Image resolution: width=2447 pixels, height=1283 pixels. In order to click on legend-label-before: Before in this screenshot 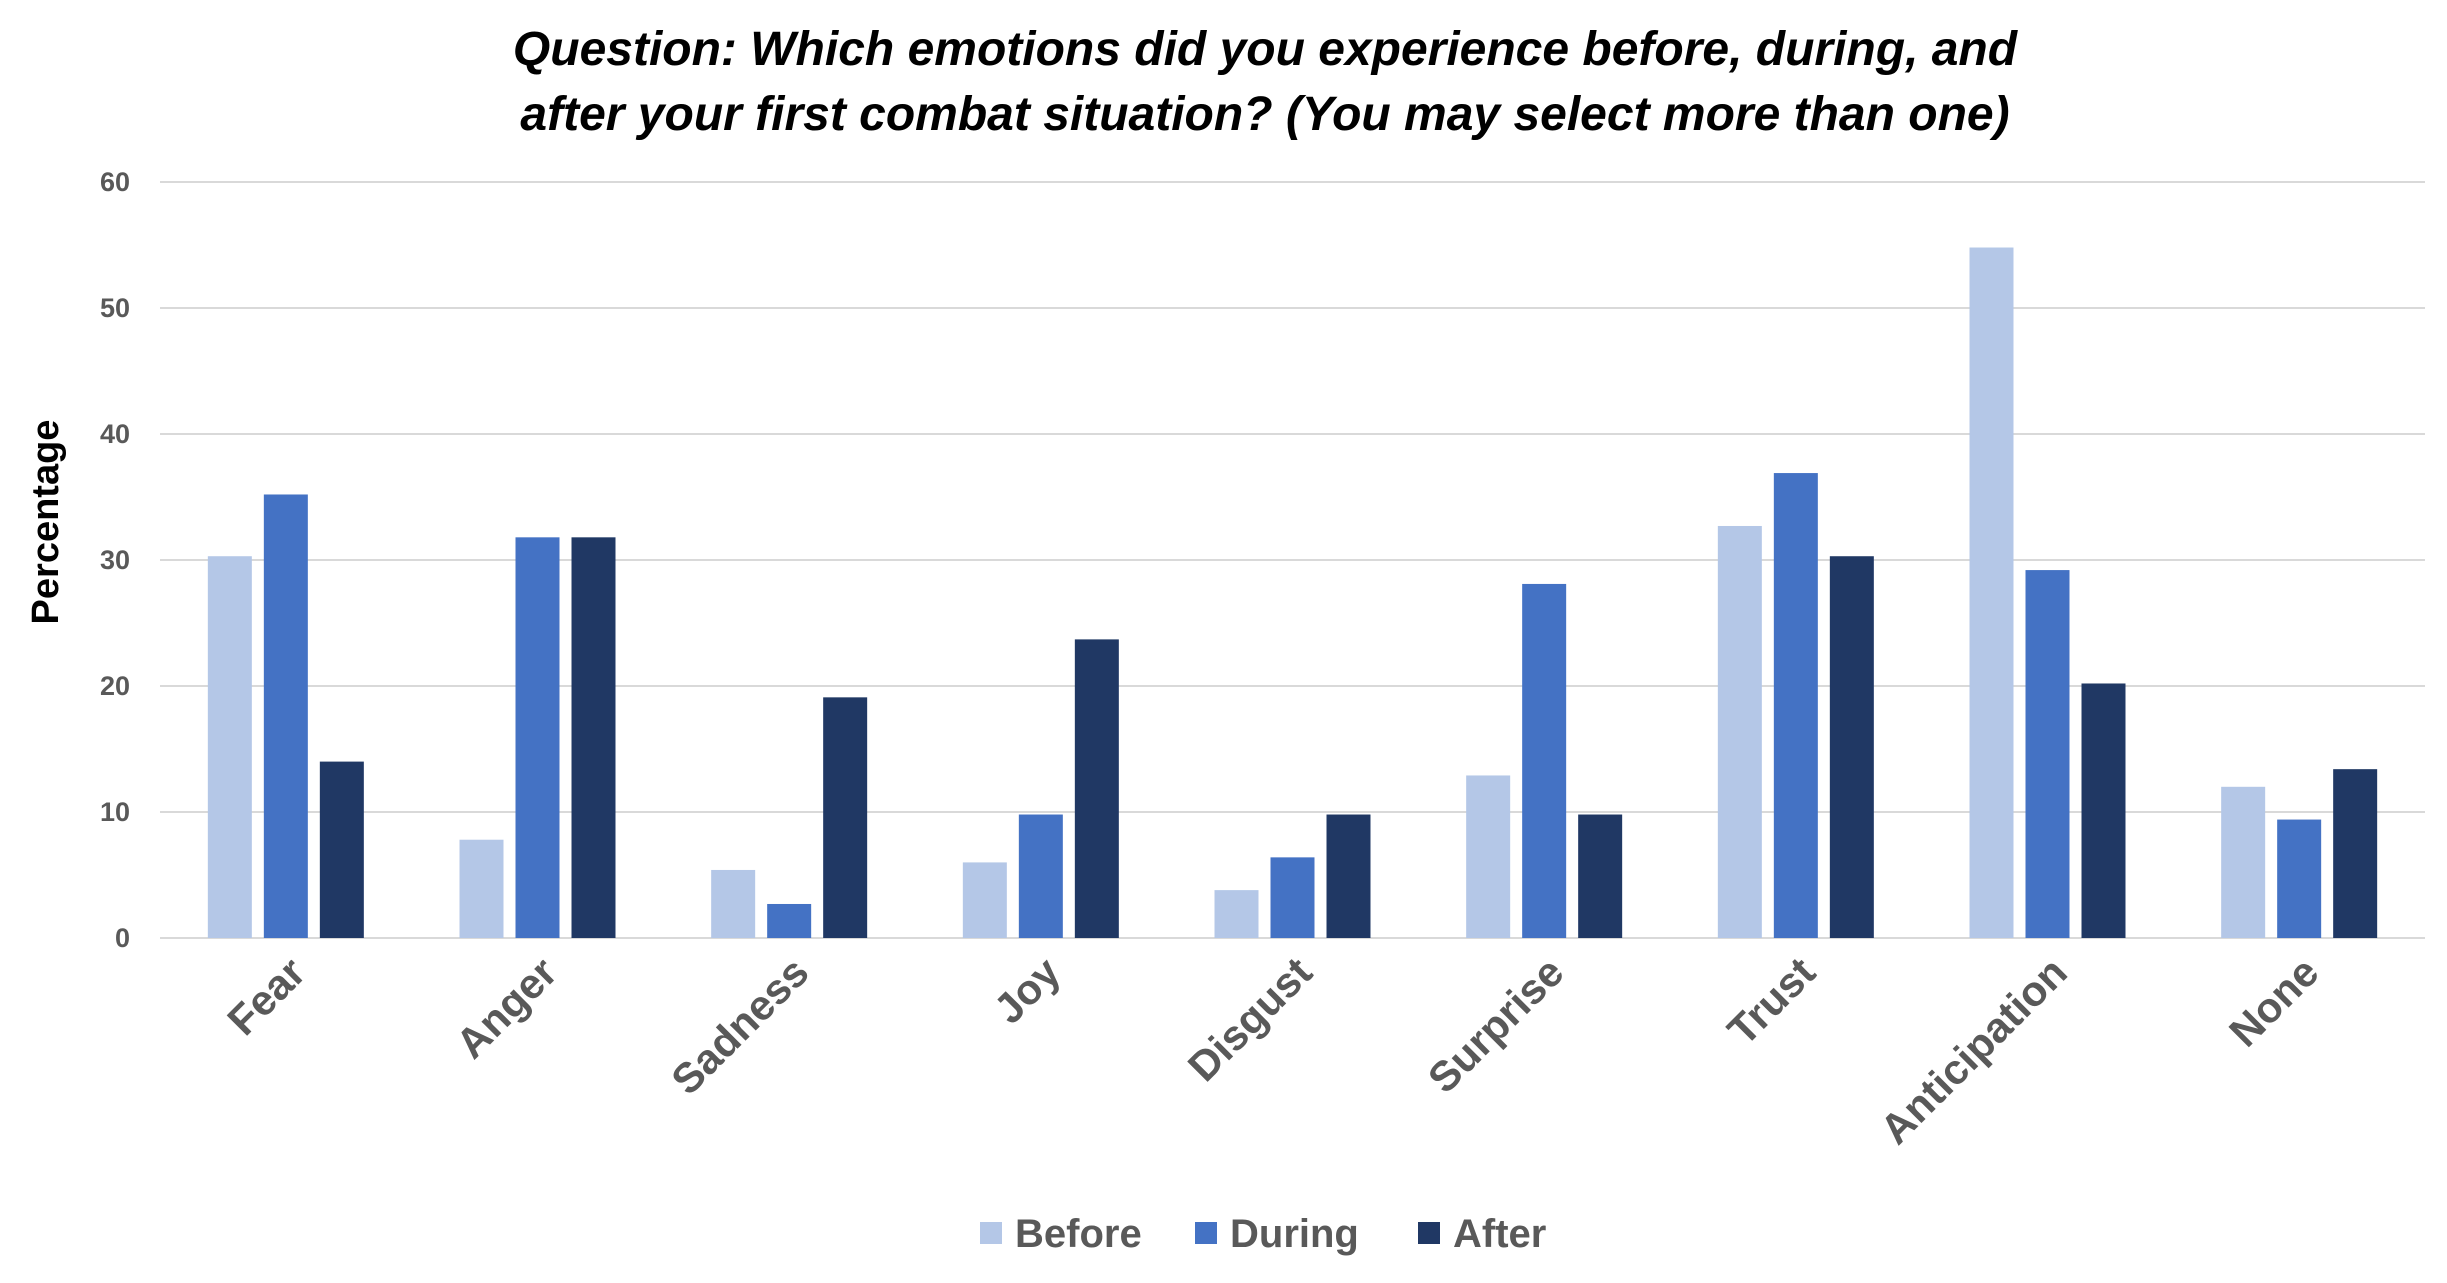, I will do `click(1078, 1234)`.